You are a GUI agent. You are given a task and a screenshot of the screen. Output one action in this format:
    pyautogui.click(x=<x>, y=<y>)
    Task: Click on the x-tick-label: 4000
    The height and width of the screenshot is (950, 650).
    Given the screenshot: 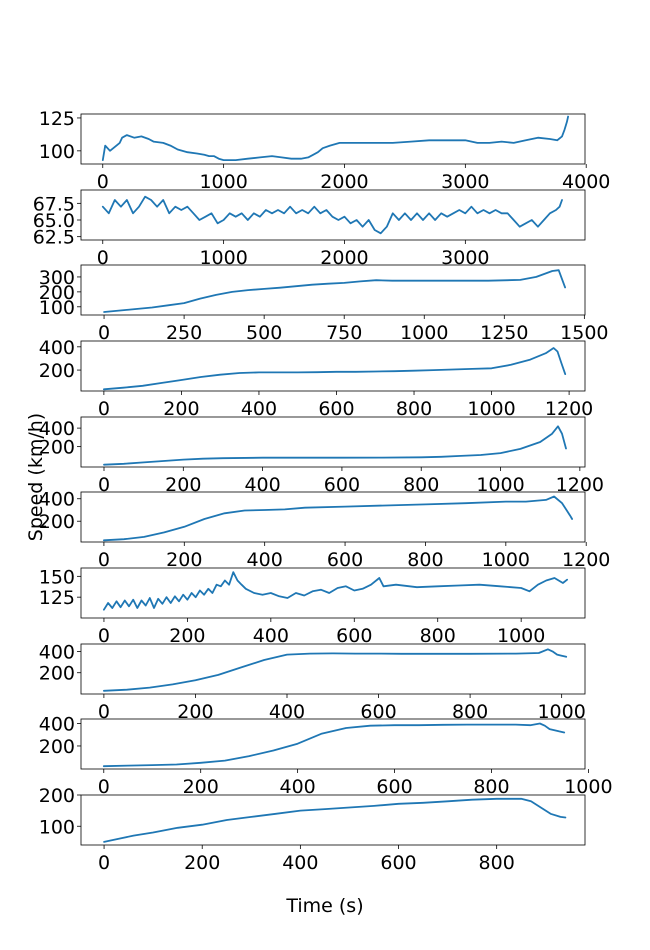 What is the action you would take?
    pyautogui.click(x=586, y=182)
    